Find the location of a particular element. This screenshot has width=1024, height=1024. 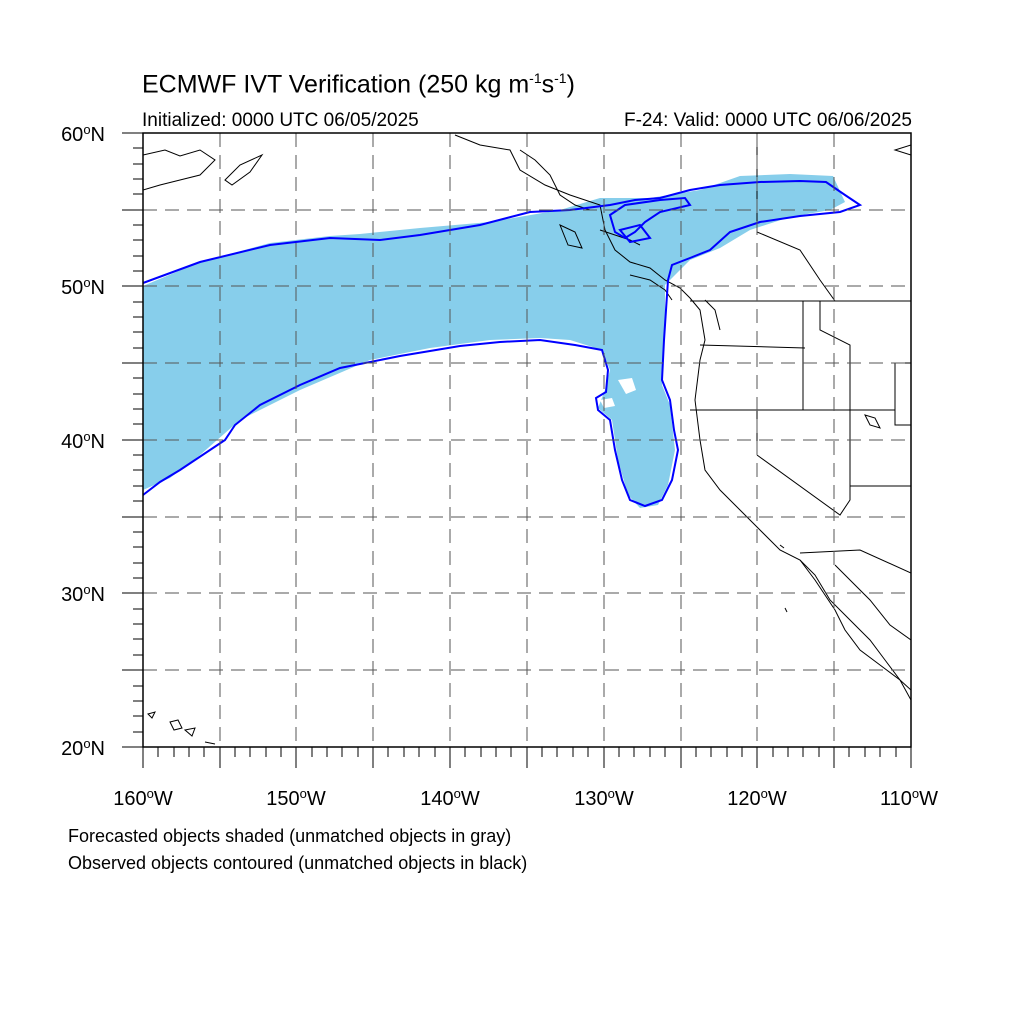

chart-title: ECMWF IVT Verification (250 kg m-1s-1) is located at coordinates (358, 84).